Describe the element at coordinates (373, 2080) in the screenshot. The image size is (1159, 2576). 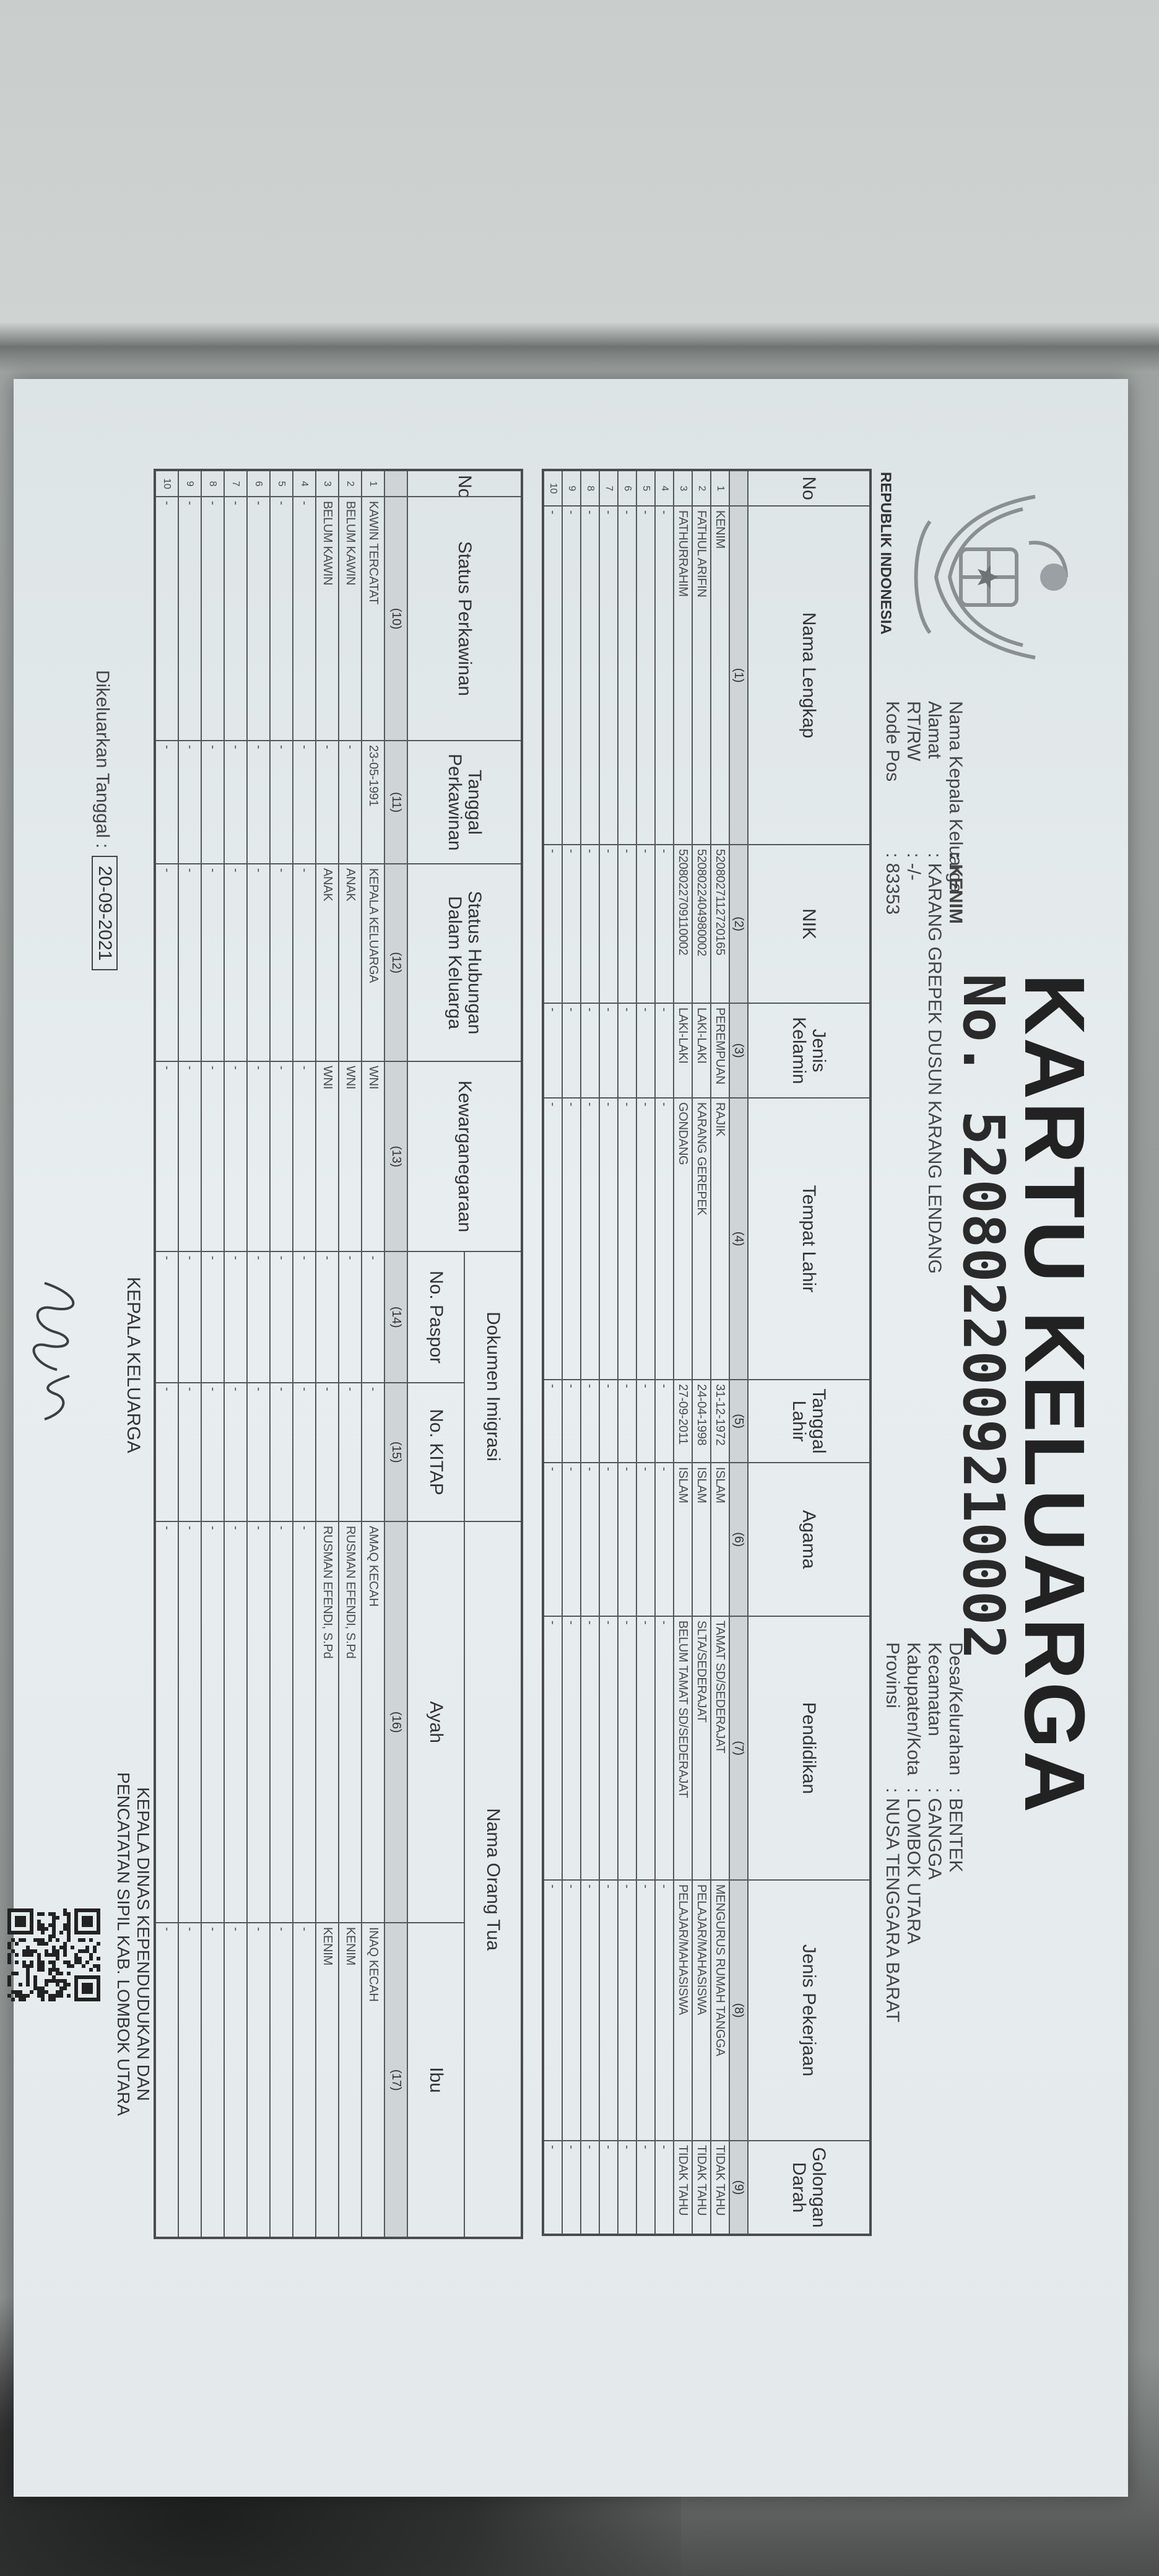
I see `table-cell: INAQ KECAH` at that location.